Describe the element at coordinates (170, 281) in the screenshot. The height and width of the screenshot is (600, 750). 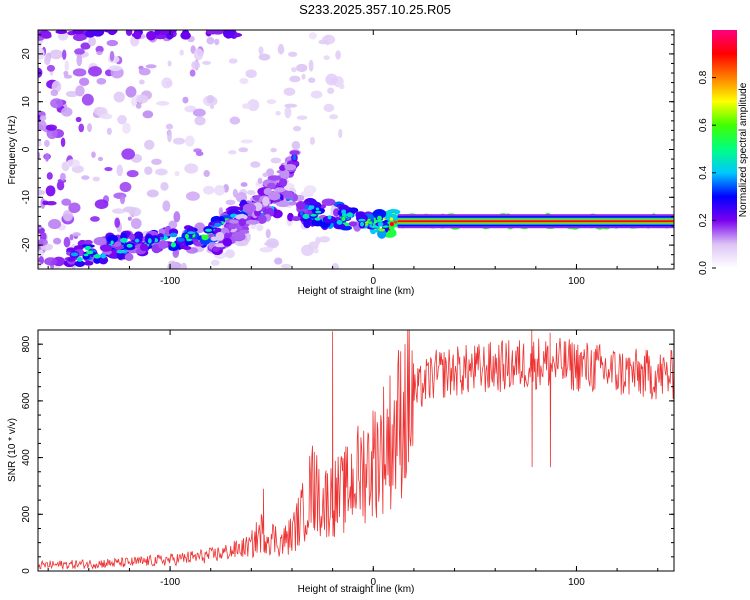
I see `x-tick-label: -100` at that location.